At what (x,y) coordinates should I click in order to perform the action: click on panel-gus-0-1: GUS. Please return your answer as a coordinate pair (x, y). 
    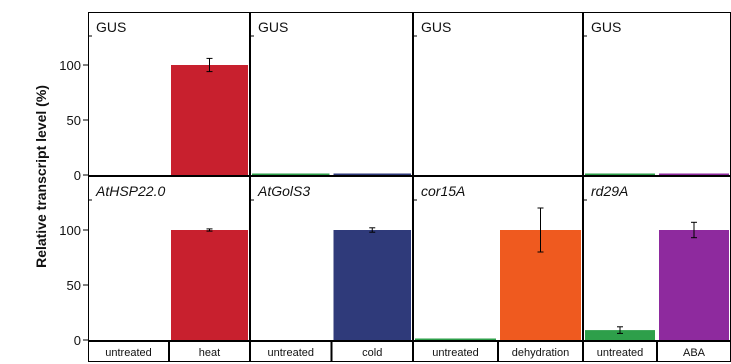
    Looking at the image, I should click on (331, 94).